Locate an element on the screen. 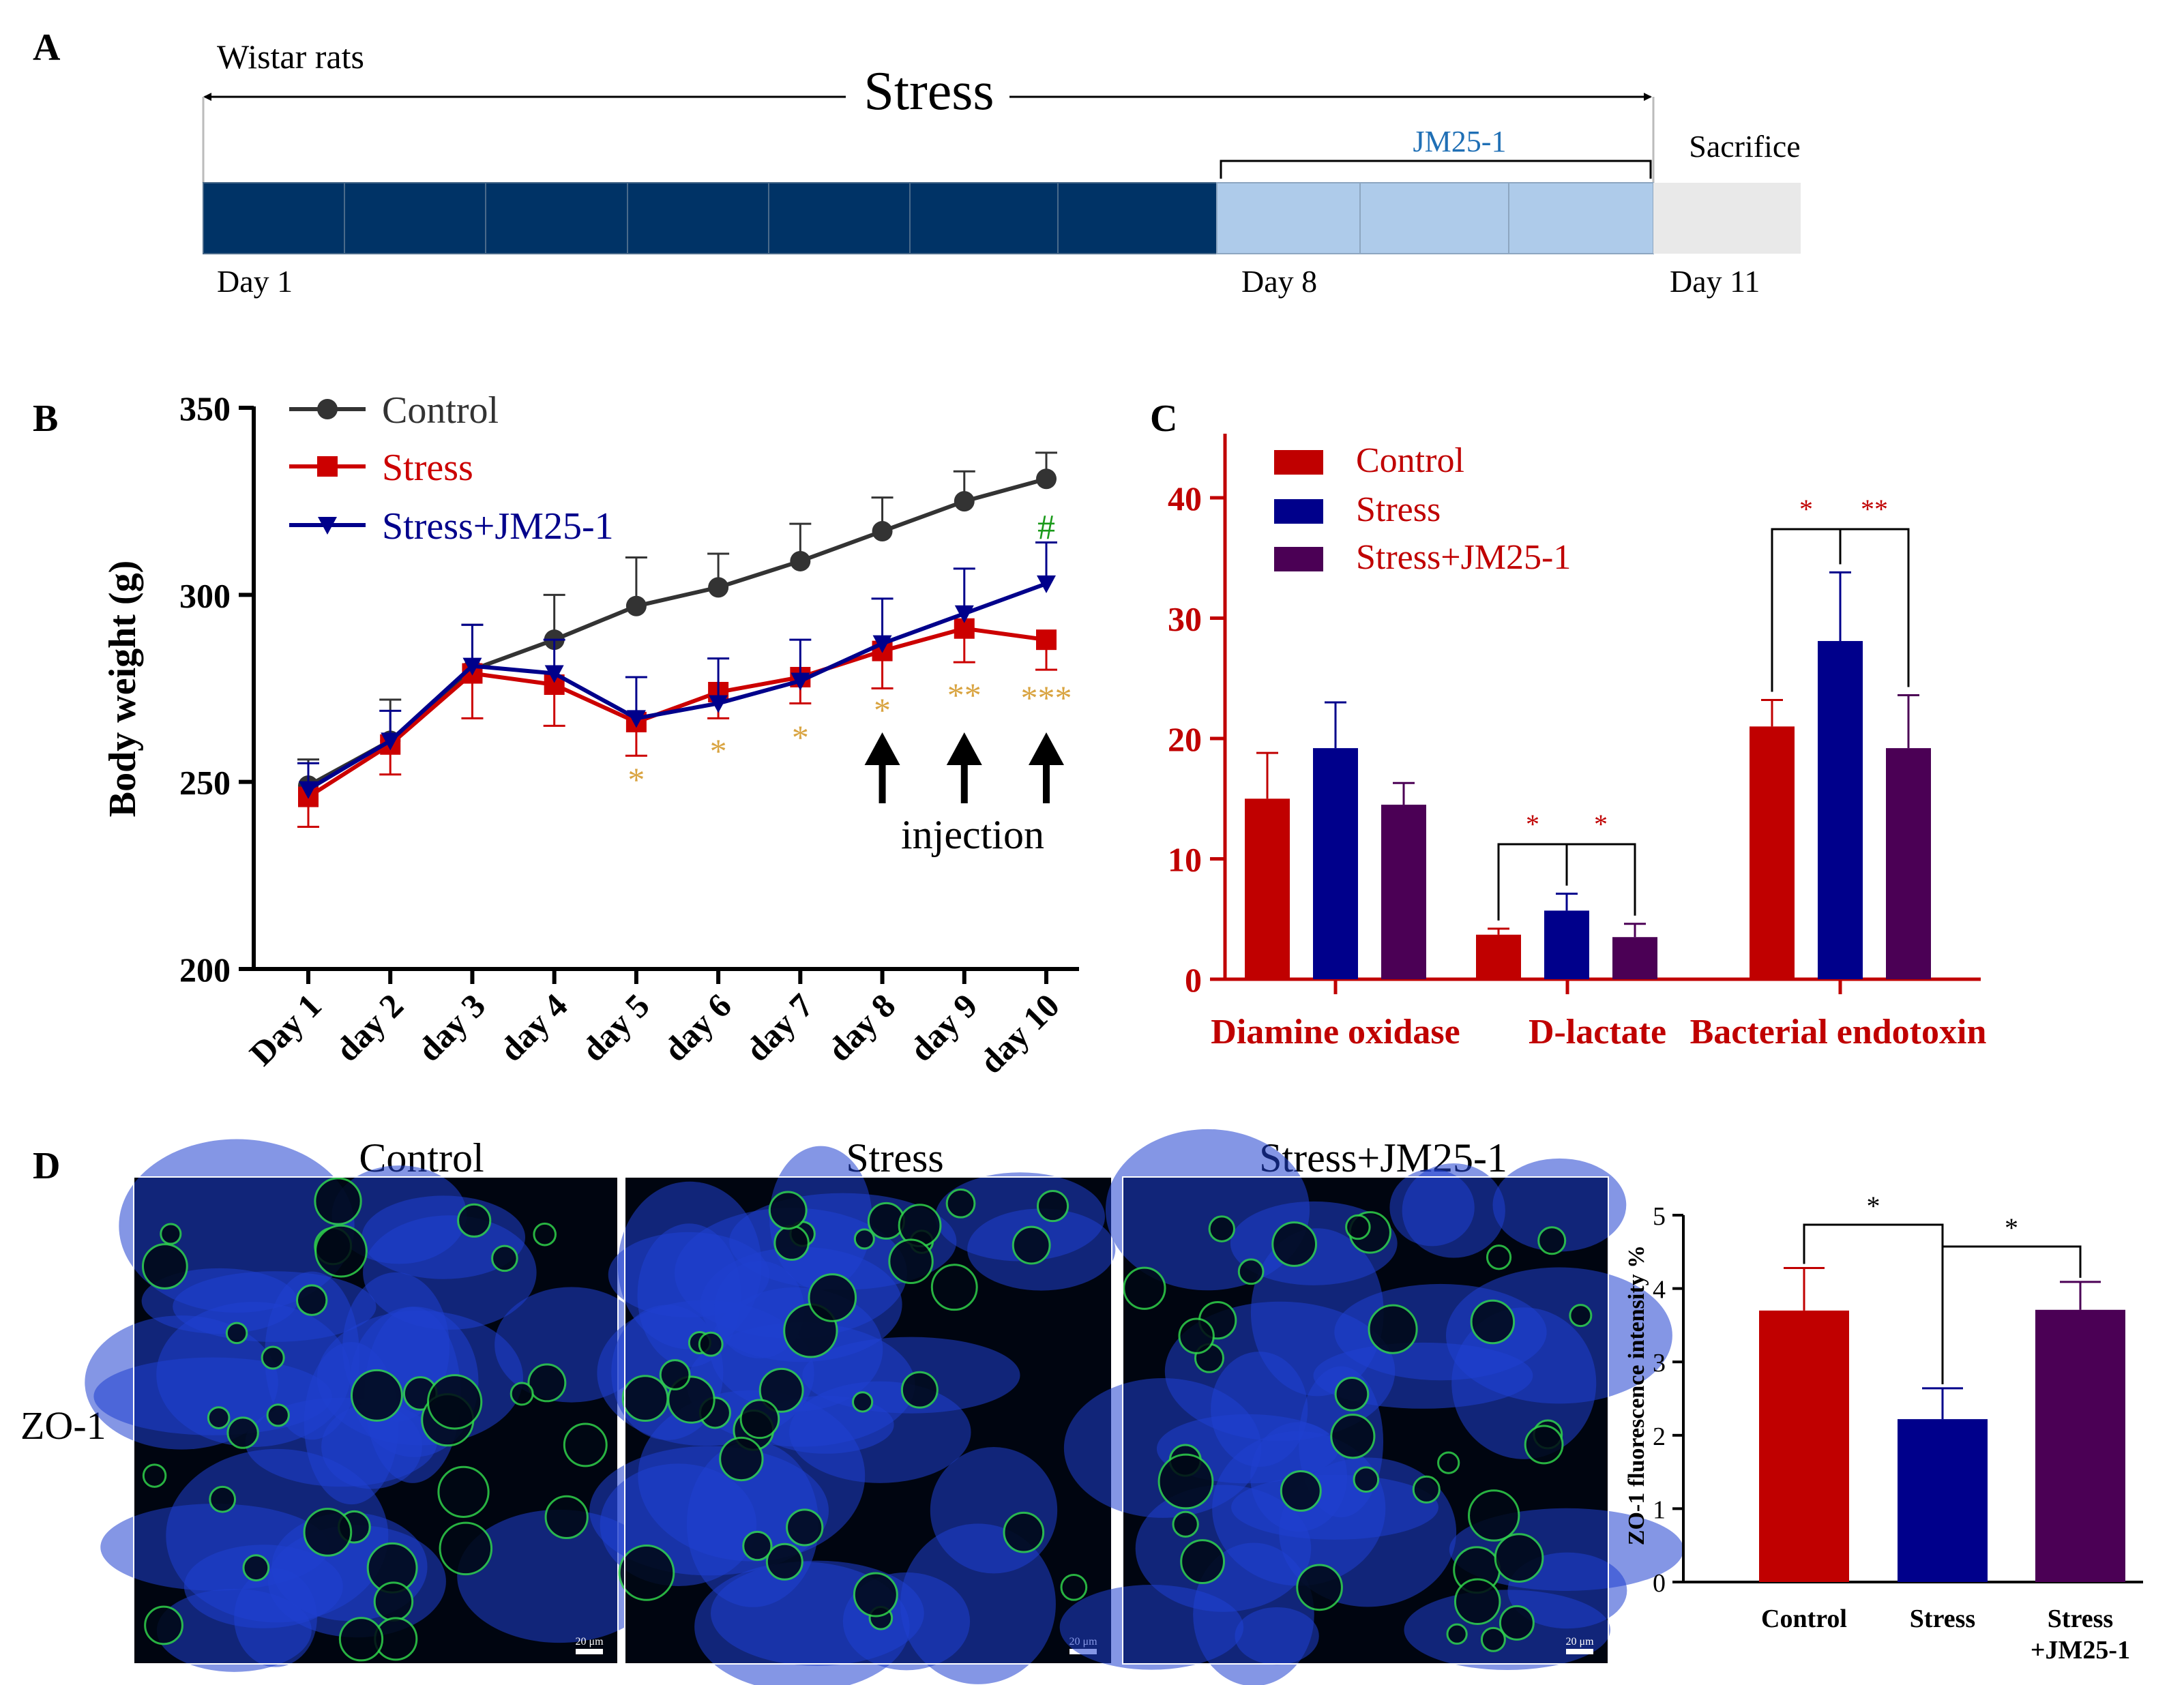  x-tick-label: Diamine oxidase is located at coordinates (1335, 1032).